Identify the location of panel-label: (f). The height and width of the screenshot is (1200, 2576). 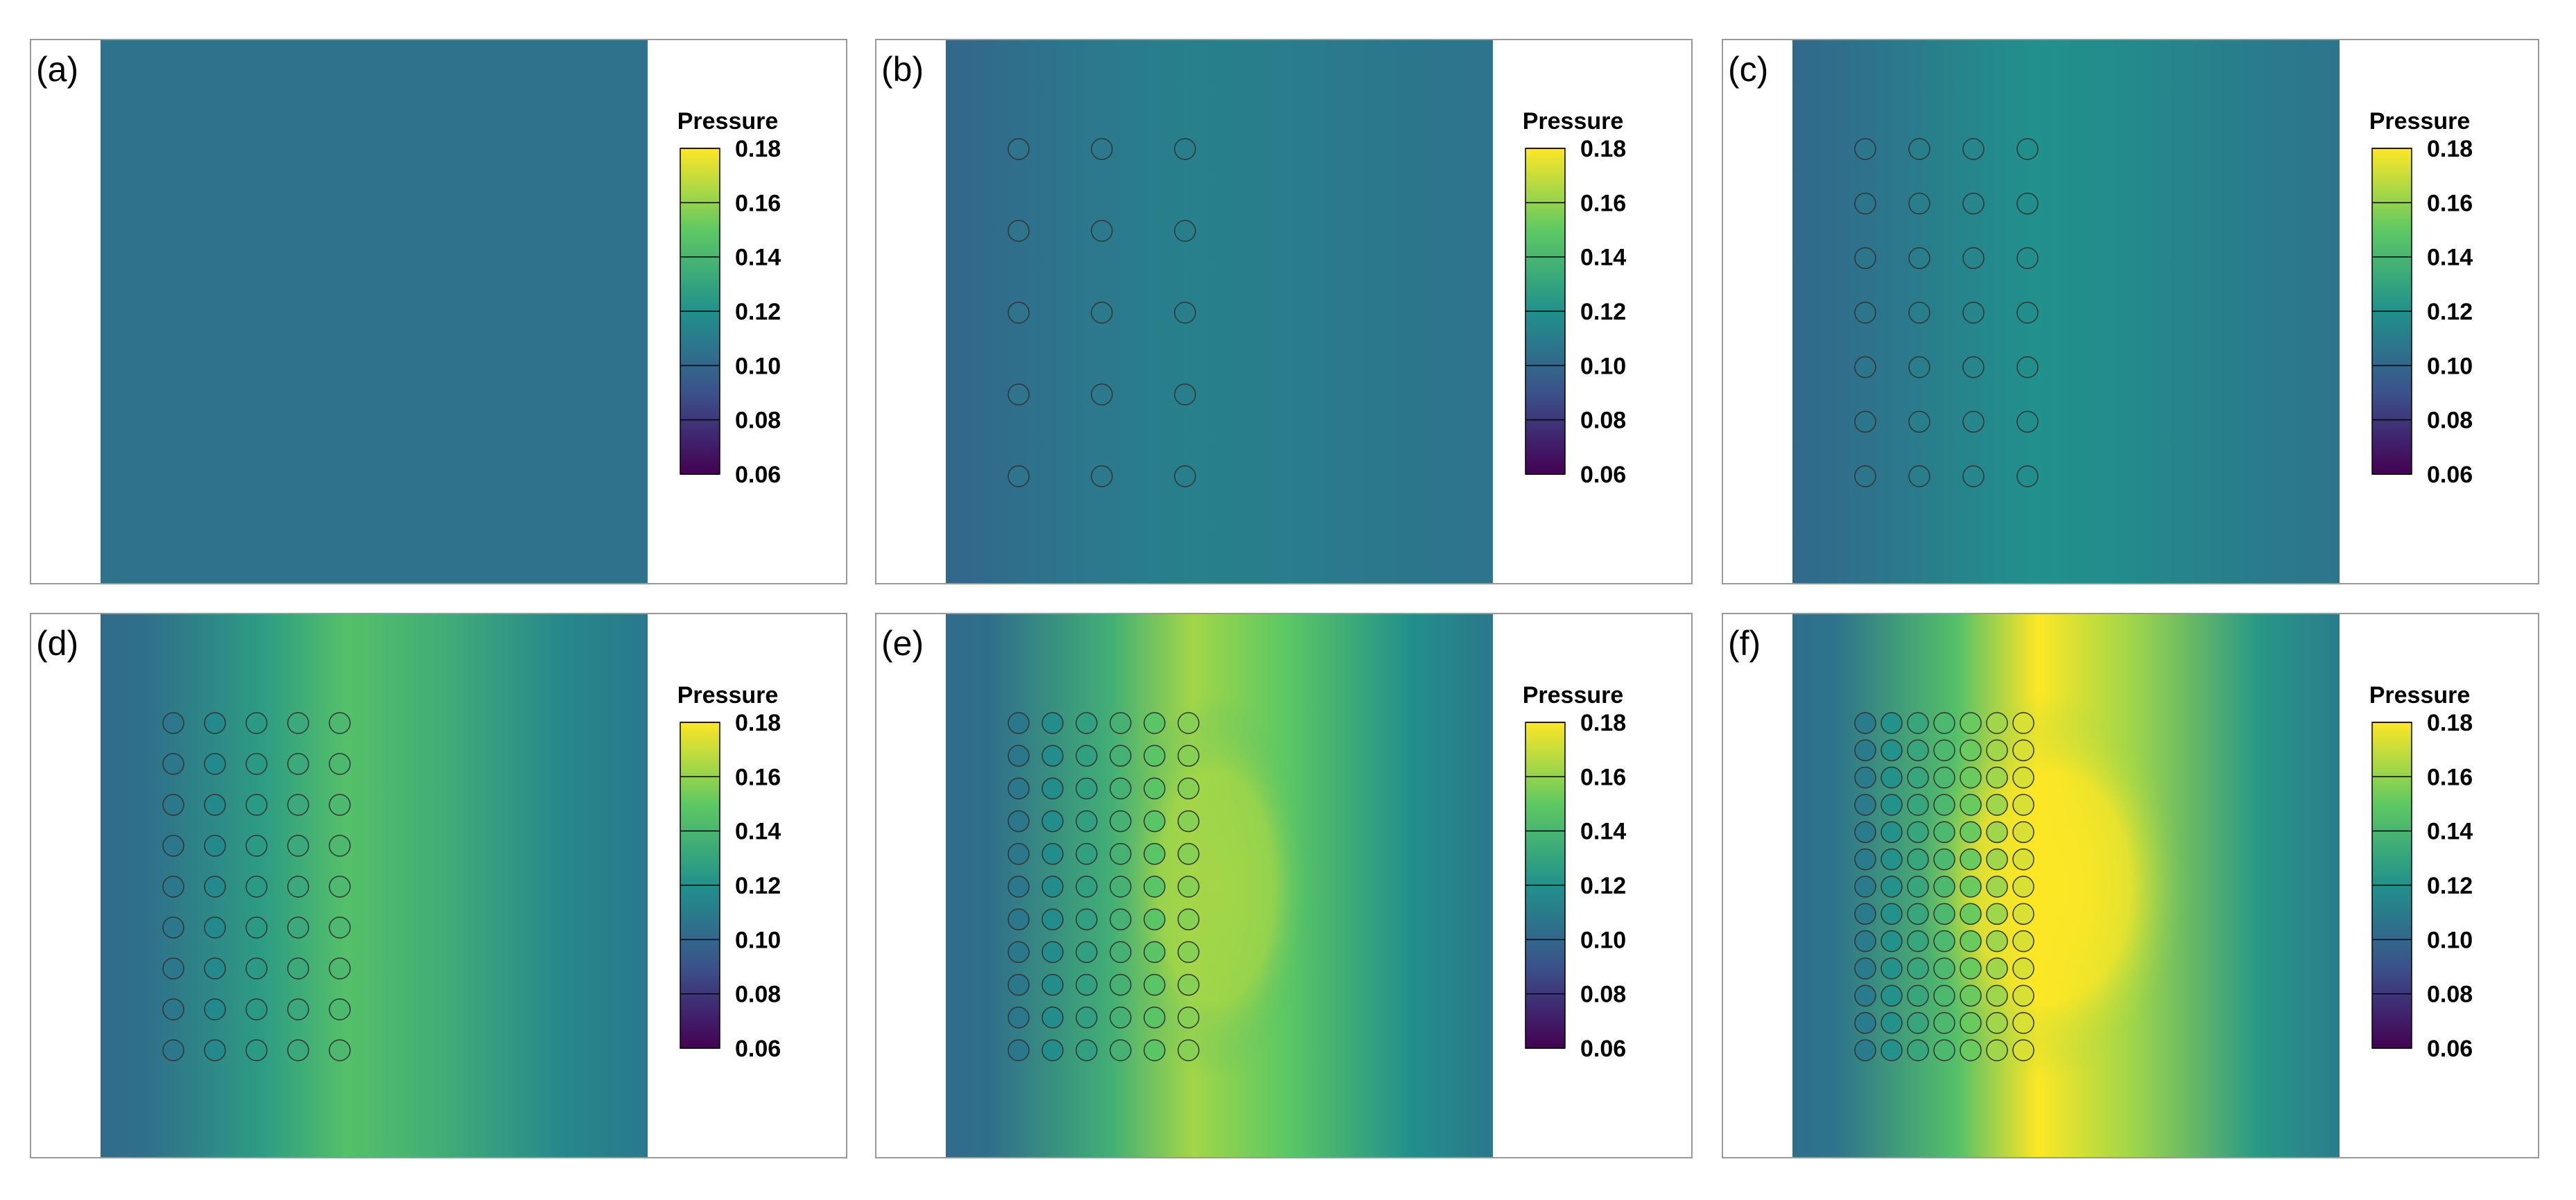
(1744, 643).